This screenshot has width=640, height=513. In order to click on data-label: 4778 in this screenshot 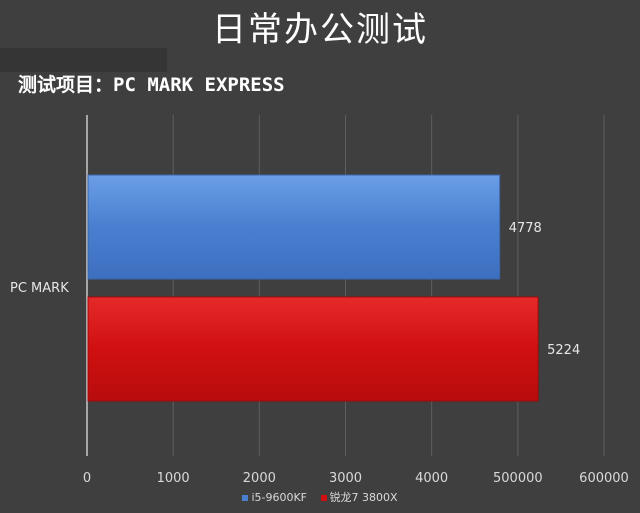, I will do `click(525, 228)`.